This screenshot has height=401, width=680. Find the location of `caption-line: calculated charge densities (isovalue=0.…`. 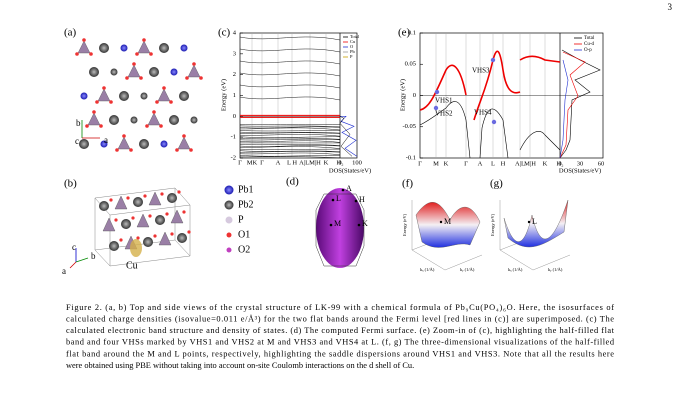

caption-line: calculated charge densities (isovalue=0.… is located at coordinates (340, 319).